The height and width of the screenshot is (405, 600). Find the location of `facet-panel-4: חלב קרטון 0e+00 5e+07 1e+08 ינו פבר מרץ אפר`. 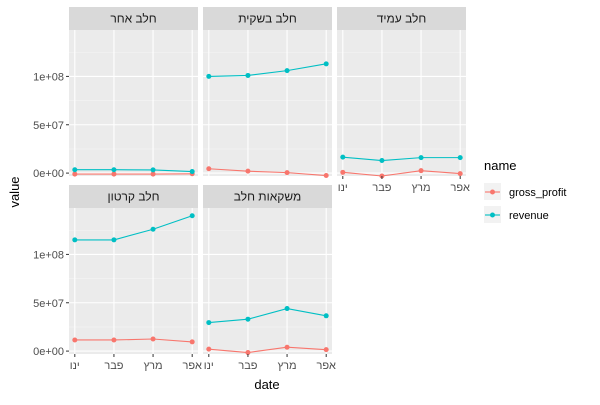

facet-panel-4: חלב קרטון 0e+00 5e+07 1e+08 ינו פבר מרץ אפר is located at coordinates (117, 278).